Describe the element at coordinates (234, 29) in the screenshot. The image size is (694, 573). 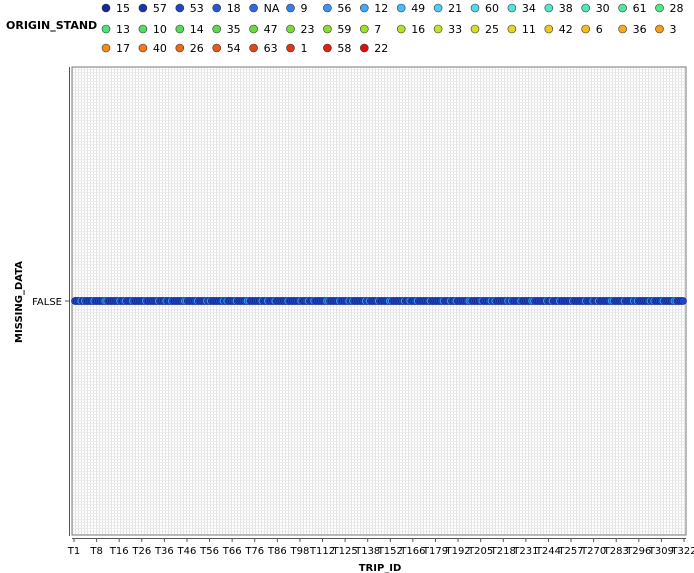
I see `legend-label: 35` at that location.